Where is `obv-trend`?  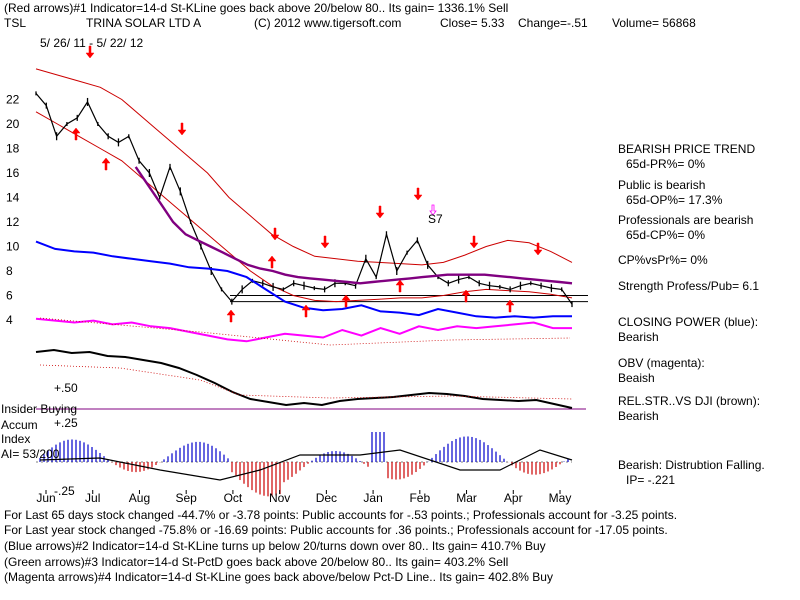
obv-trend is located at coordinates (305, 331).